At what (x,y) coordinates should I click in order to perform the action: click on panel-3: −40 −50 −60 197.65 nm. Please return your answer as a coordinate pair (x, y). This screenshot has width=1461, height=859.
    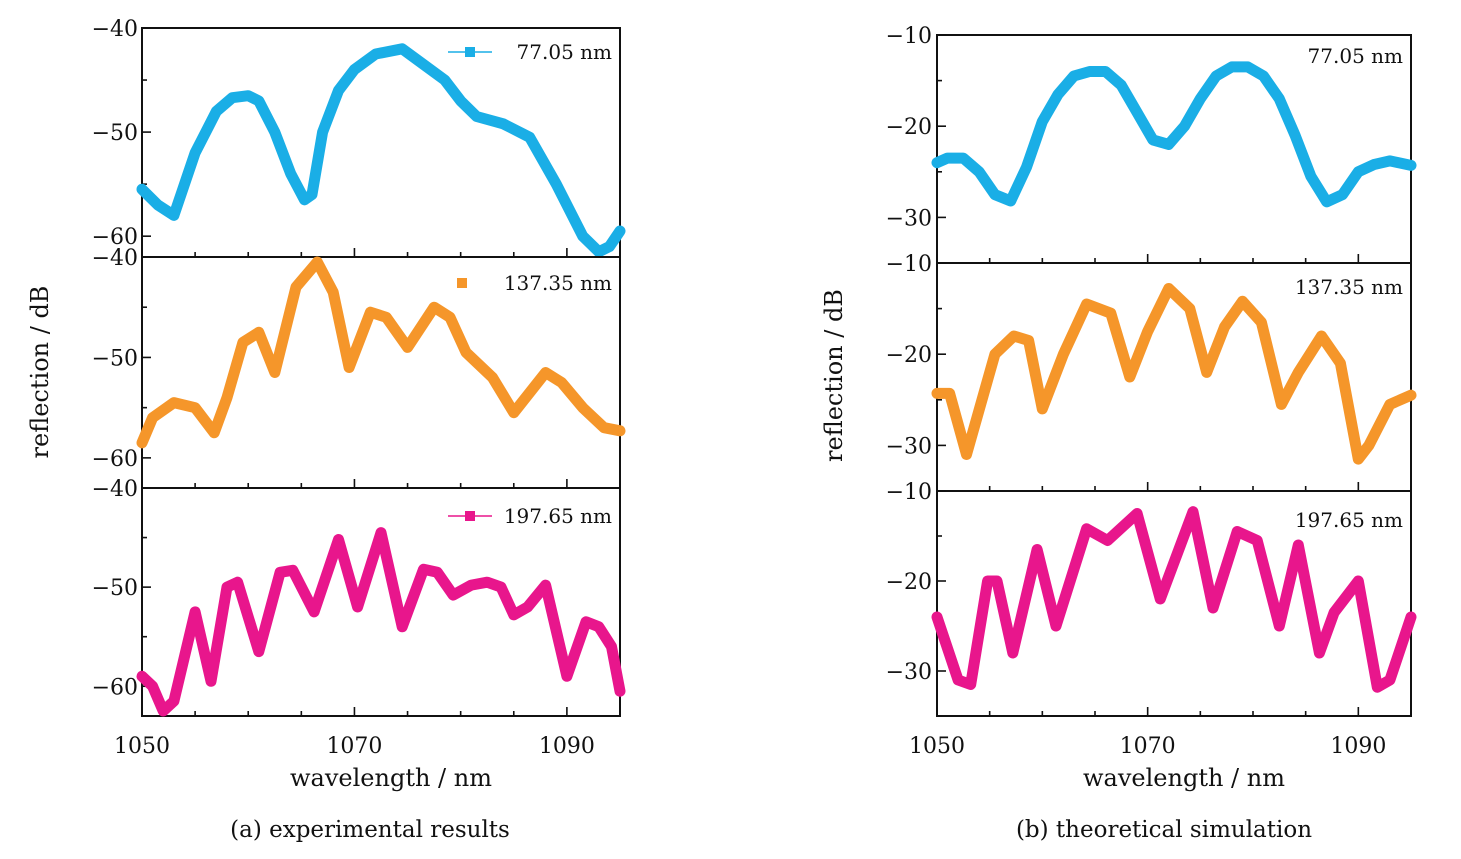
    Looking at the image, I should click on (359, 597).